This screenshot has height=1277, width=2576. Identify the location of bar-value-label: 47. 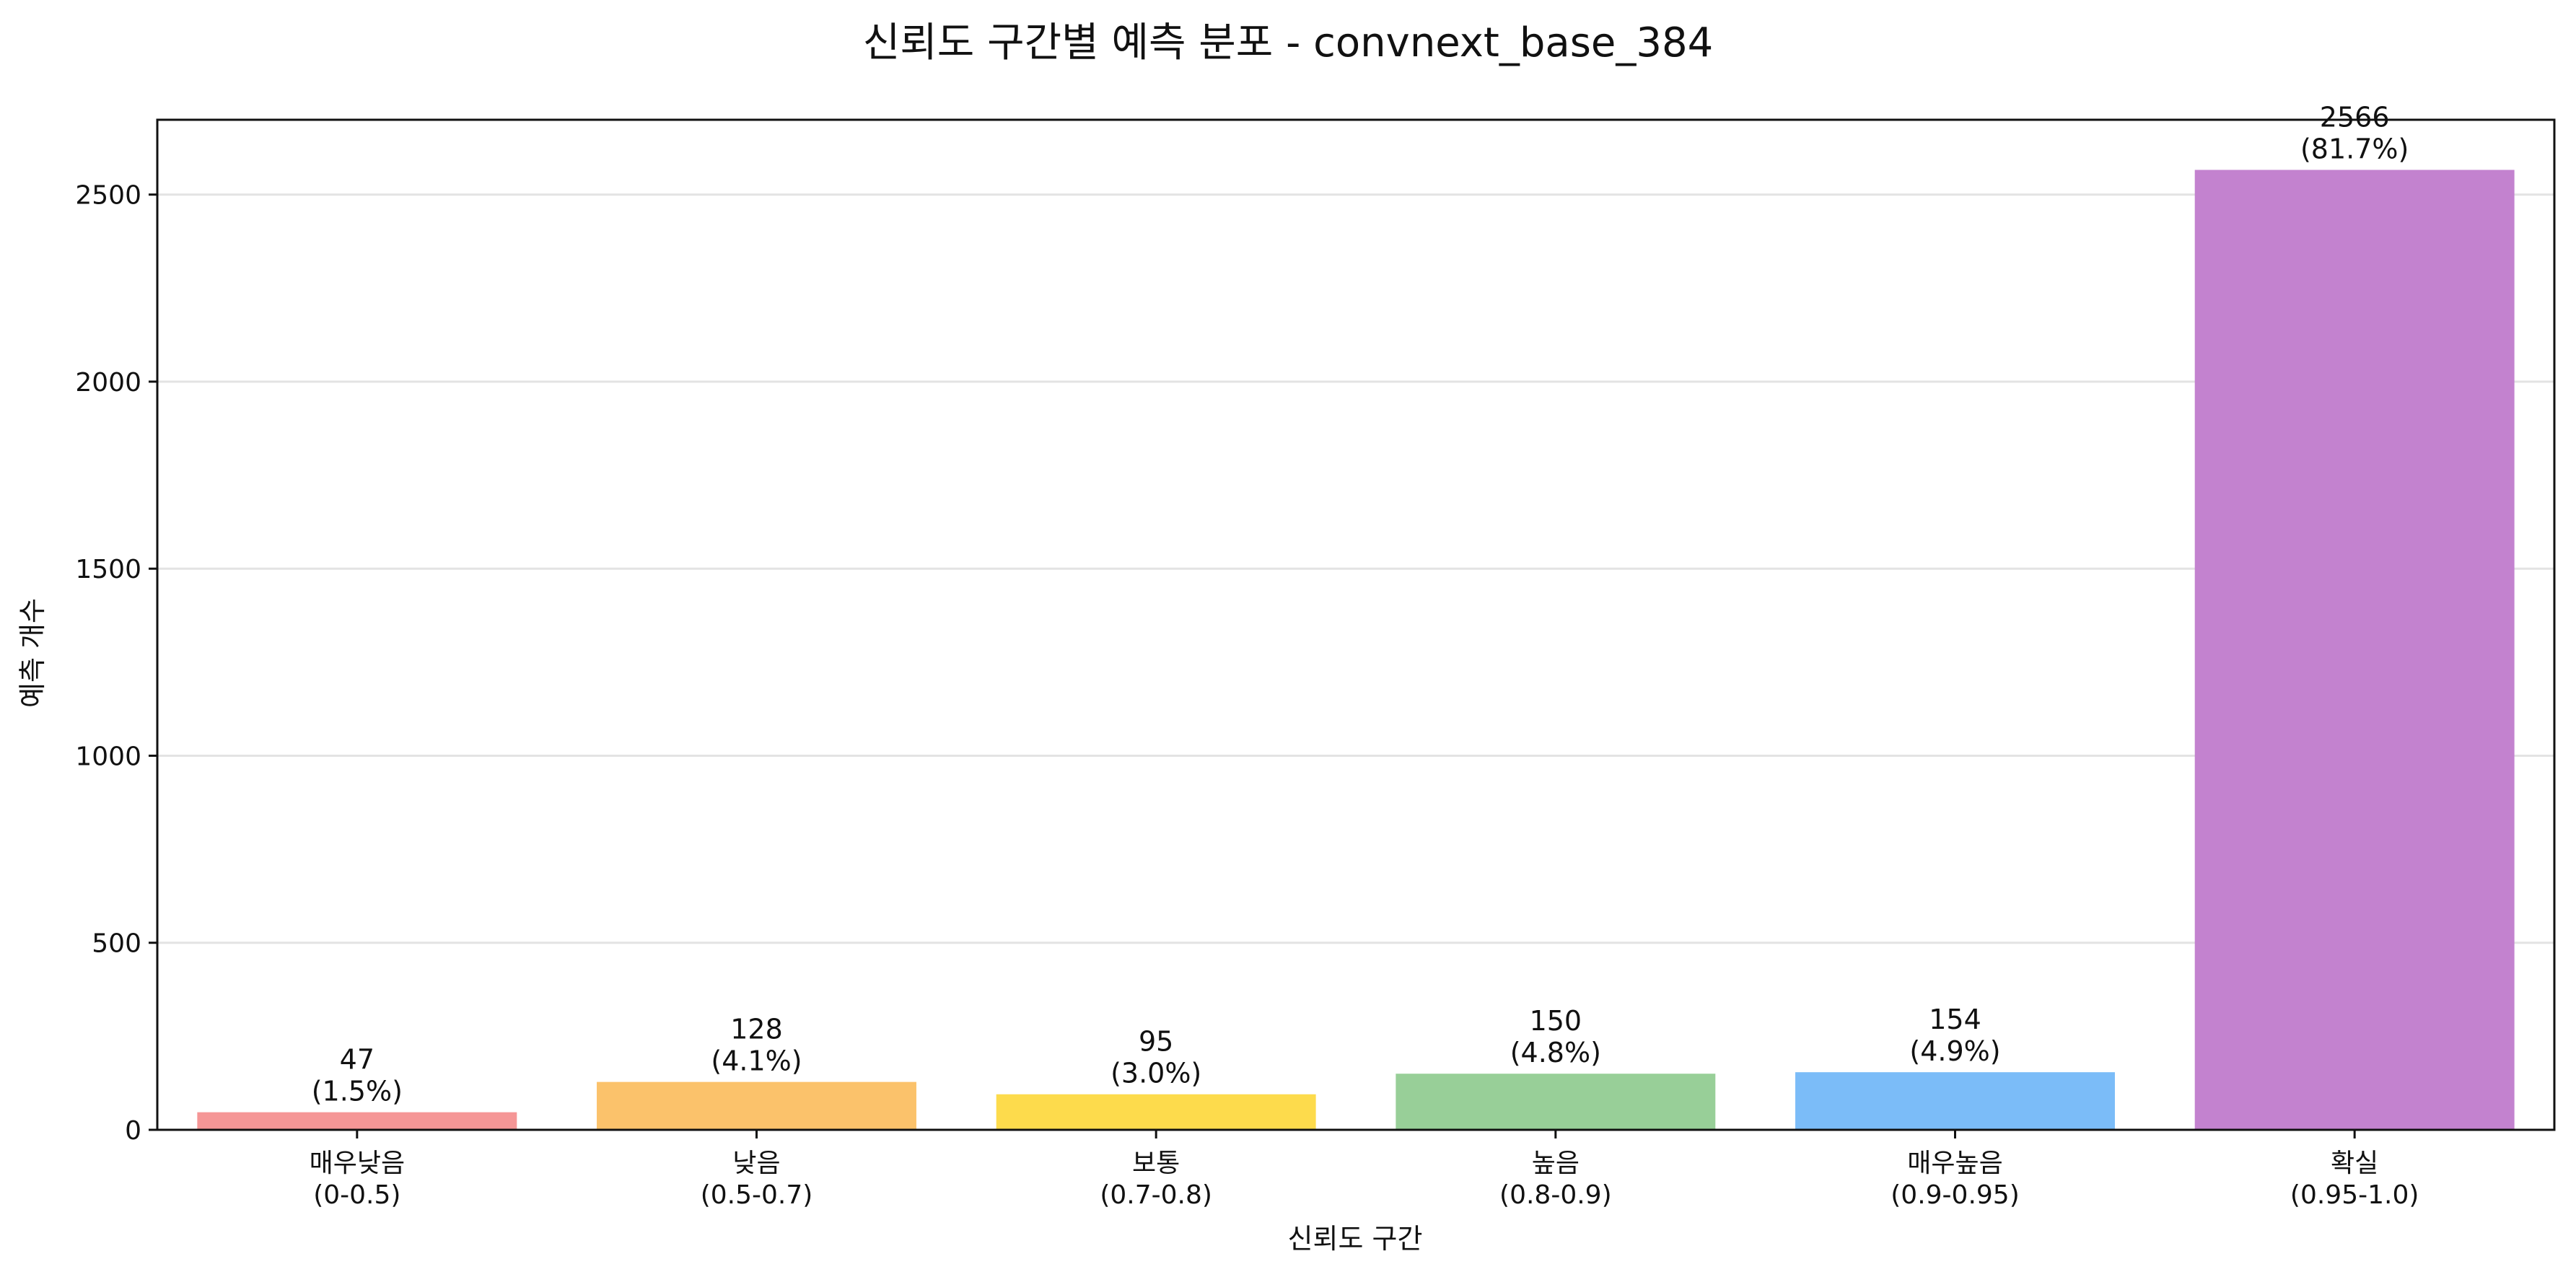
(357, 1060).